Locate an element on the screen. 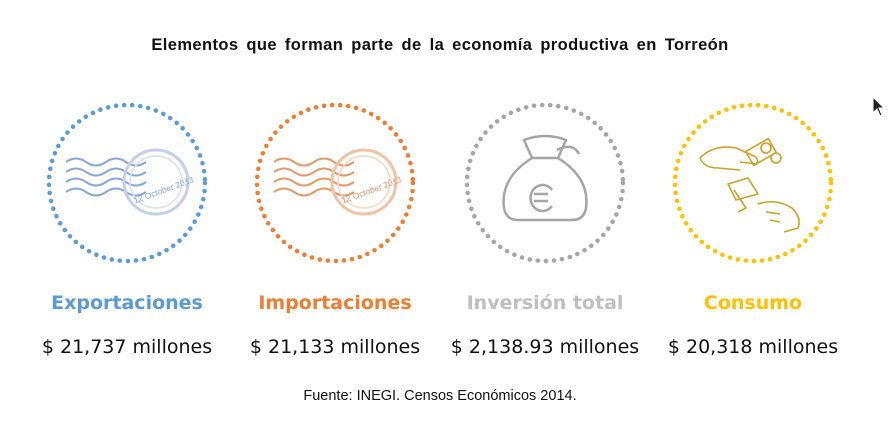 The width and height of the screenshot is (890, 443). importaciones-ring: 12 October 2013 is located at coordinates (335, 183).